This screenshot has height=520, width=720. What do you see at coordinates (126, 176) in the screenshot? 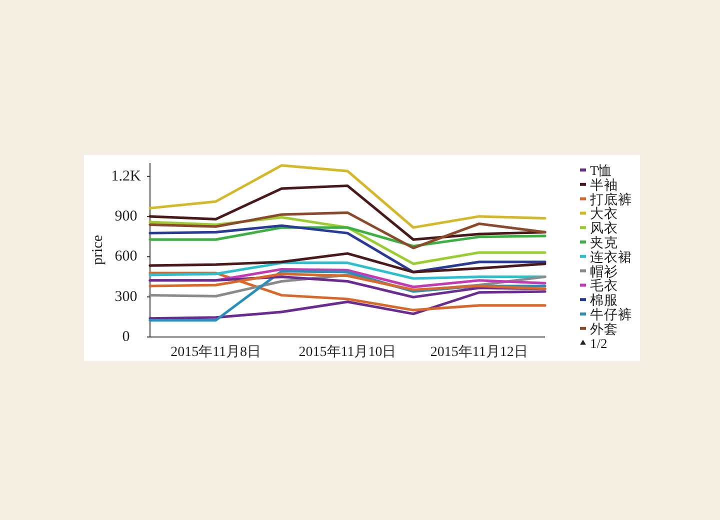
I see `y-tick-label: 1.2K` at bounding box center [126, 176].